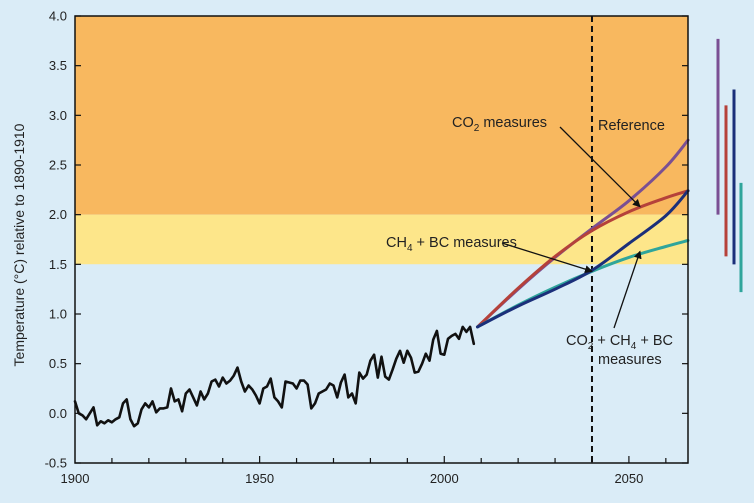 Image resolution: width=754 pixels, height=503 pixels. Describe the element at coordinates (58, 314) in the screenshot. I see `y-tick-label: 1.0` at that location.